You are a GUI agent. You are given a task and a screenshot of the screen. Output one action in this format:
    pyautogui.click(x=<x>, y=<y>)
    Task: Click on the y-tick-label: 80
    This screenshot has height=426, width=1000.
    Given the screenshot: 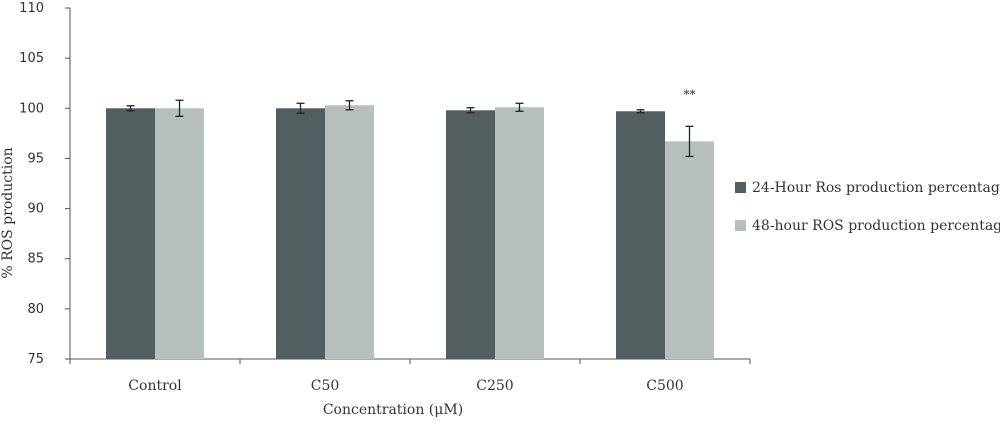 What is the action you would take?
    pyautogui.click(x=35, y=309)
    